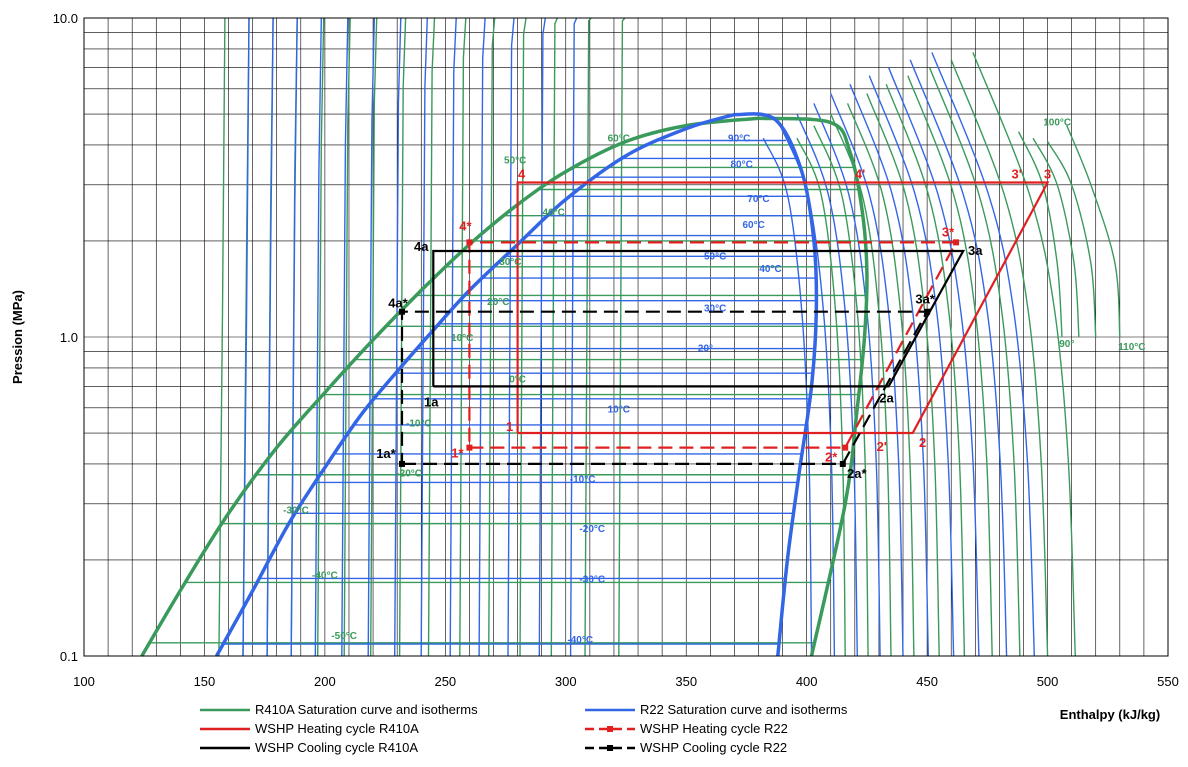 The height and width of the screenshot is (767, 1188). I want to click on cycle-point-label: 1a, so click(431, 401).